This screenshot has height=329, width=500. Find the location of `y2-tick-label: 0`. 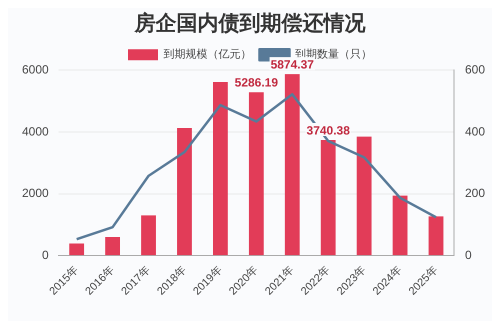

y2-tick-label: 0 is located at coordinates (468, 255).